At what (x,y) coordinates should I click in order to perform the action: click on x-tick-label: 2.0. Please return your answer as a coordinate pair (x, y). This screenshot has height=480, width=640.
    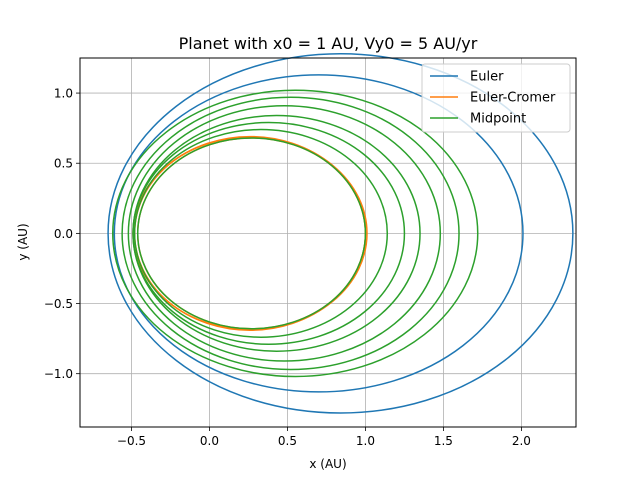
    Looking at the image, I should click on (521, 441).